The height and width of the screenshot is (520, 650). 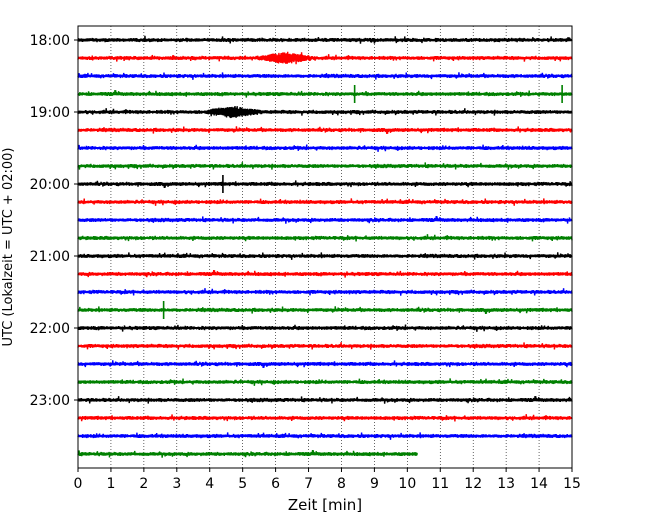 What do you see at coordinates (176, 484) in the screenshot?
I see `x-tick-label: 3` at bounding box center [176, 484].